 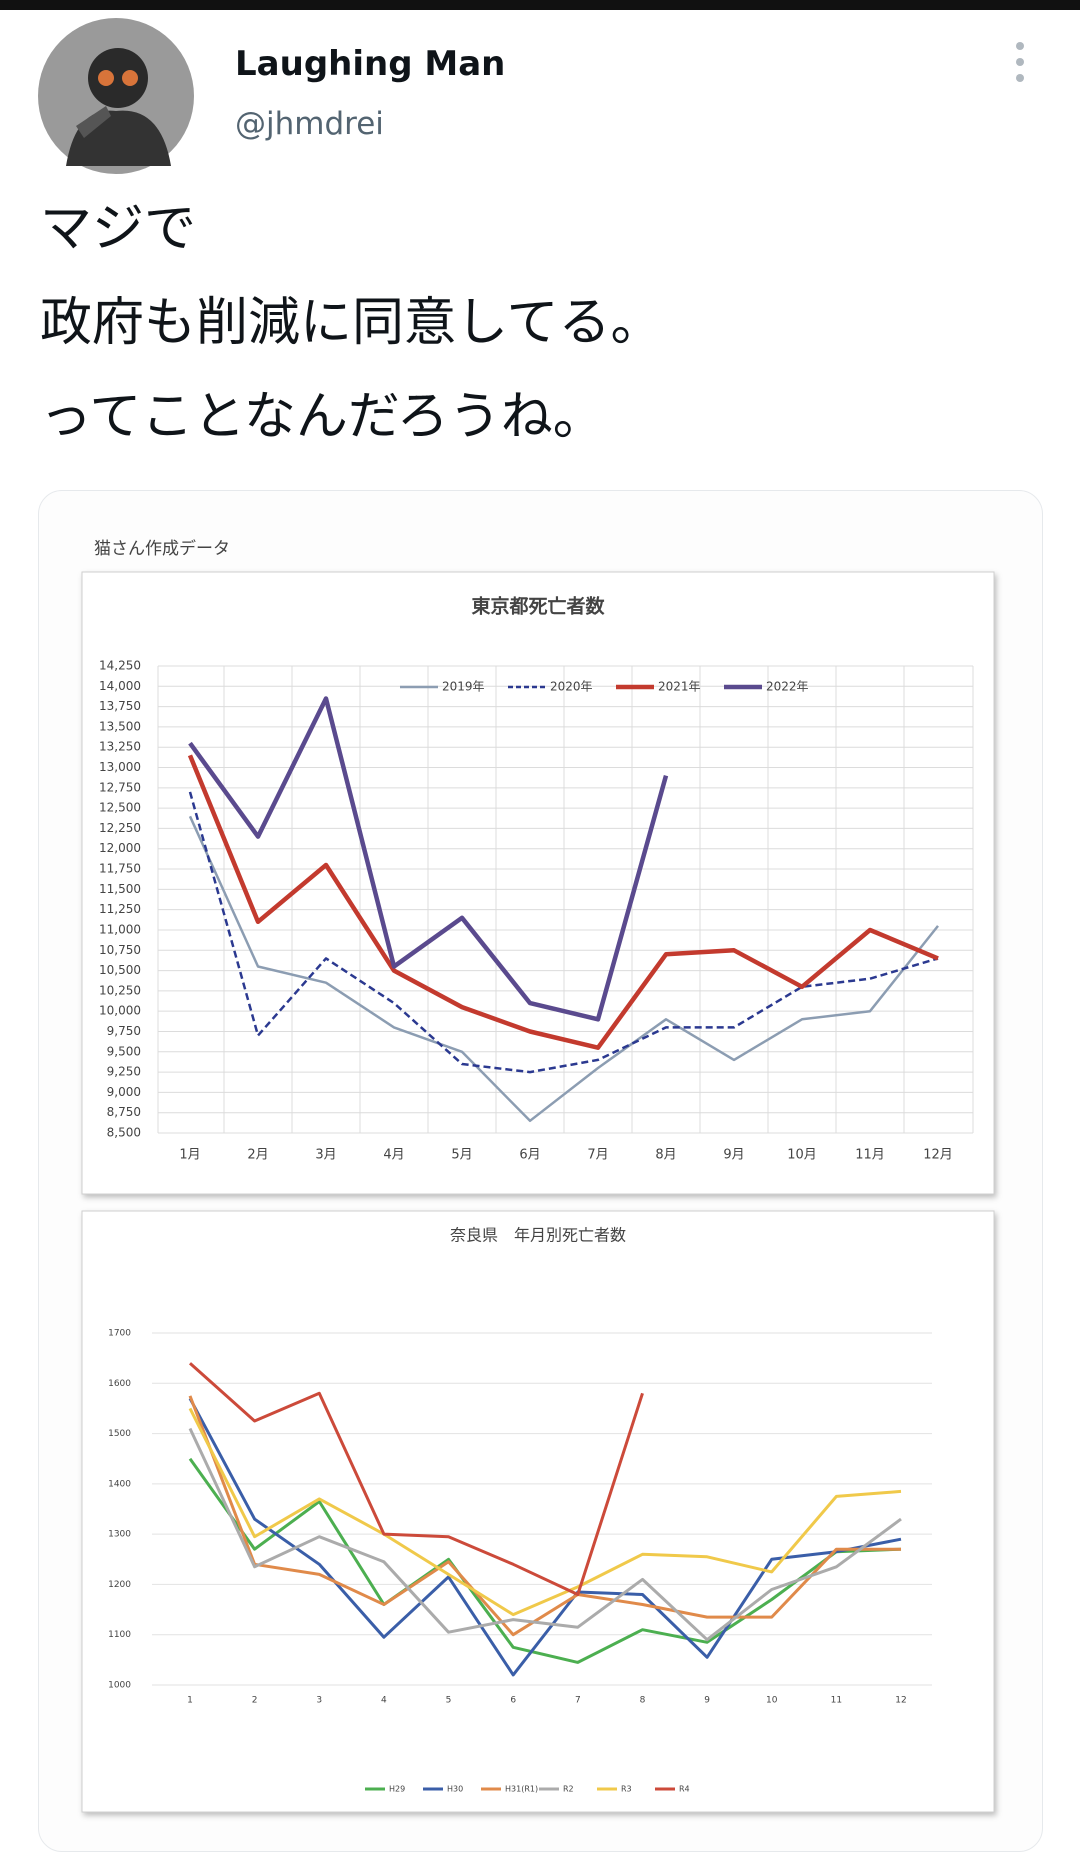 What do you see at coordinates (162, 548) in the screenshot?
I see `image-caption: 猫さん作成データ` at bounding box center [162, 548].